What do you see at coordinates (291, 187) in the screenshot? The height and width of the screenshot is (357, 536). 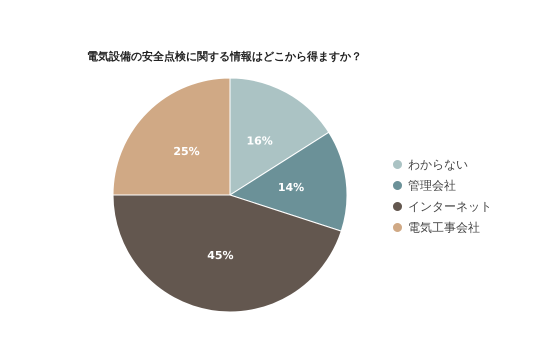 I see `data-label: 14%` at bounding box center [291, 187].